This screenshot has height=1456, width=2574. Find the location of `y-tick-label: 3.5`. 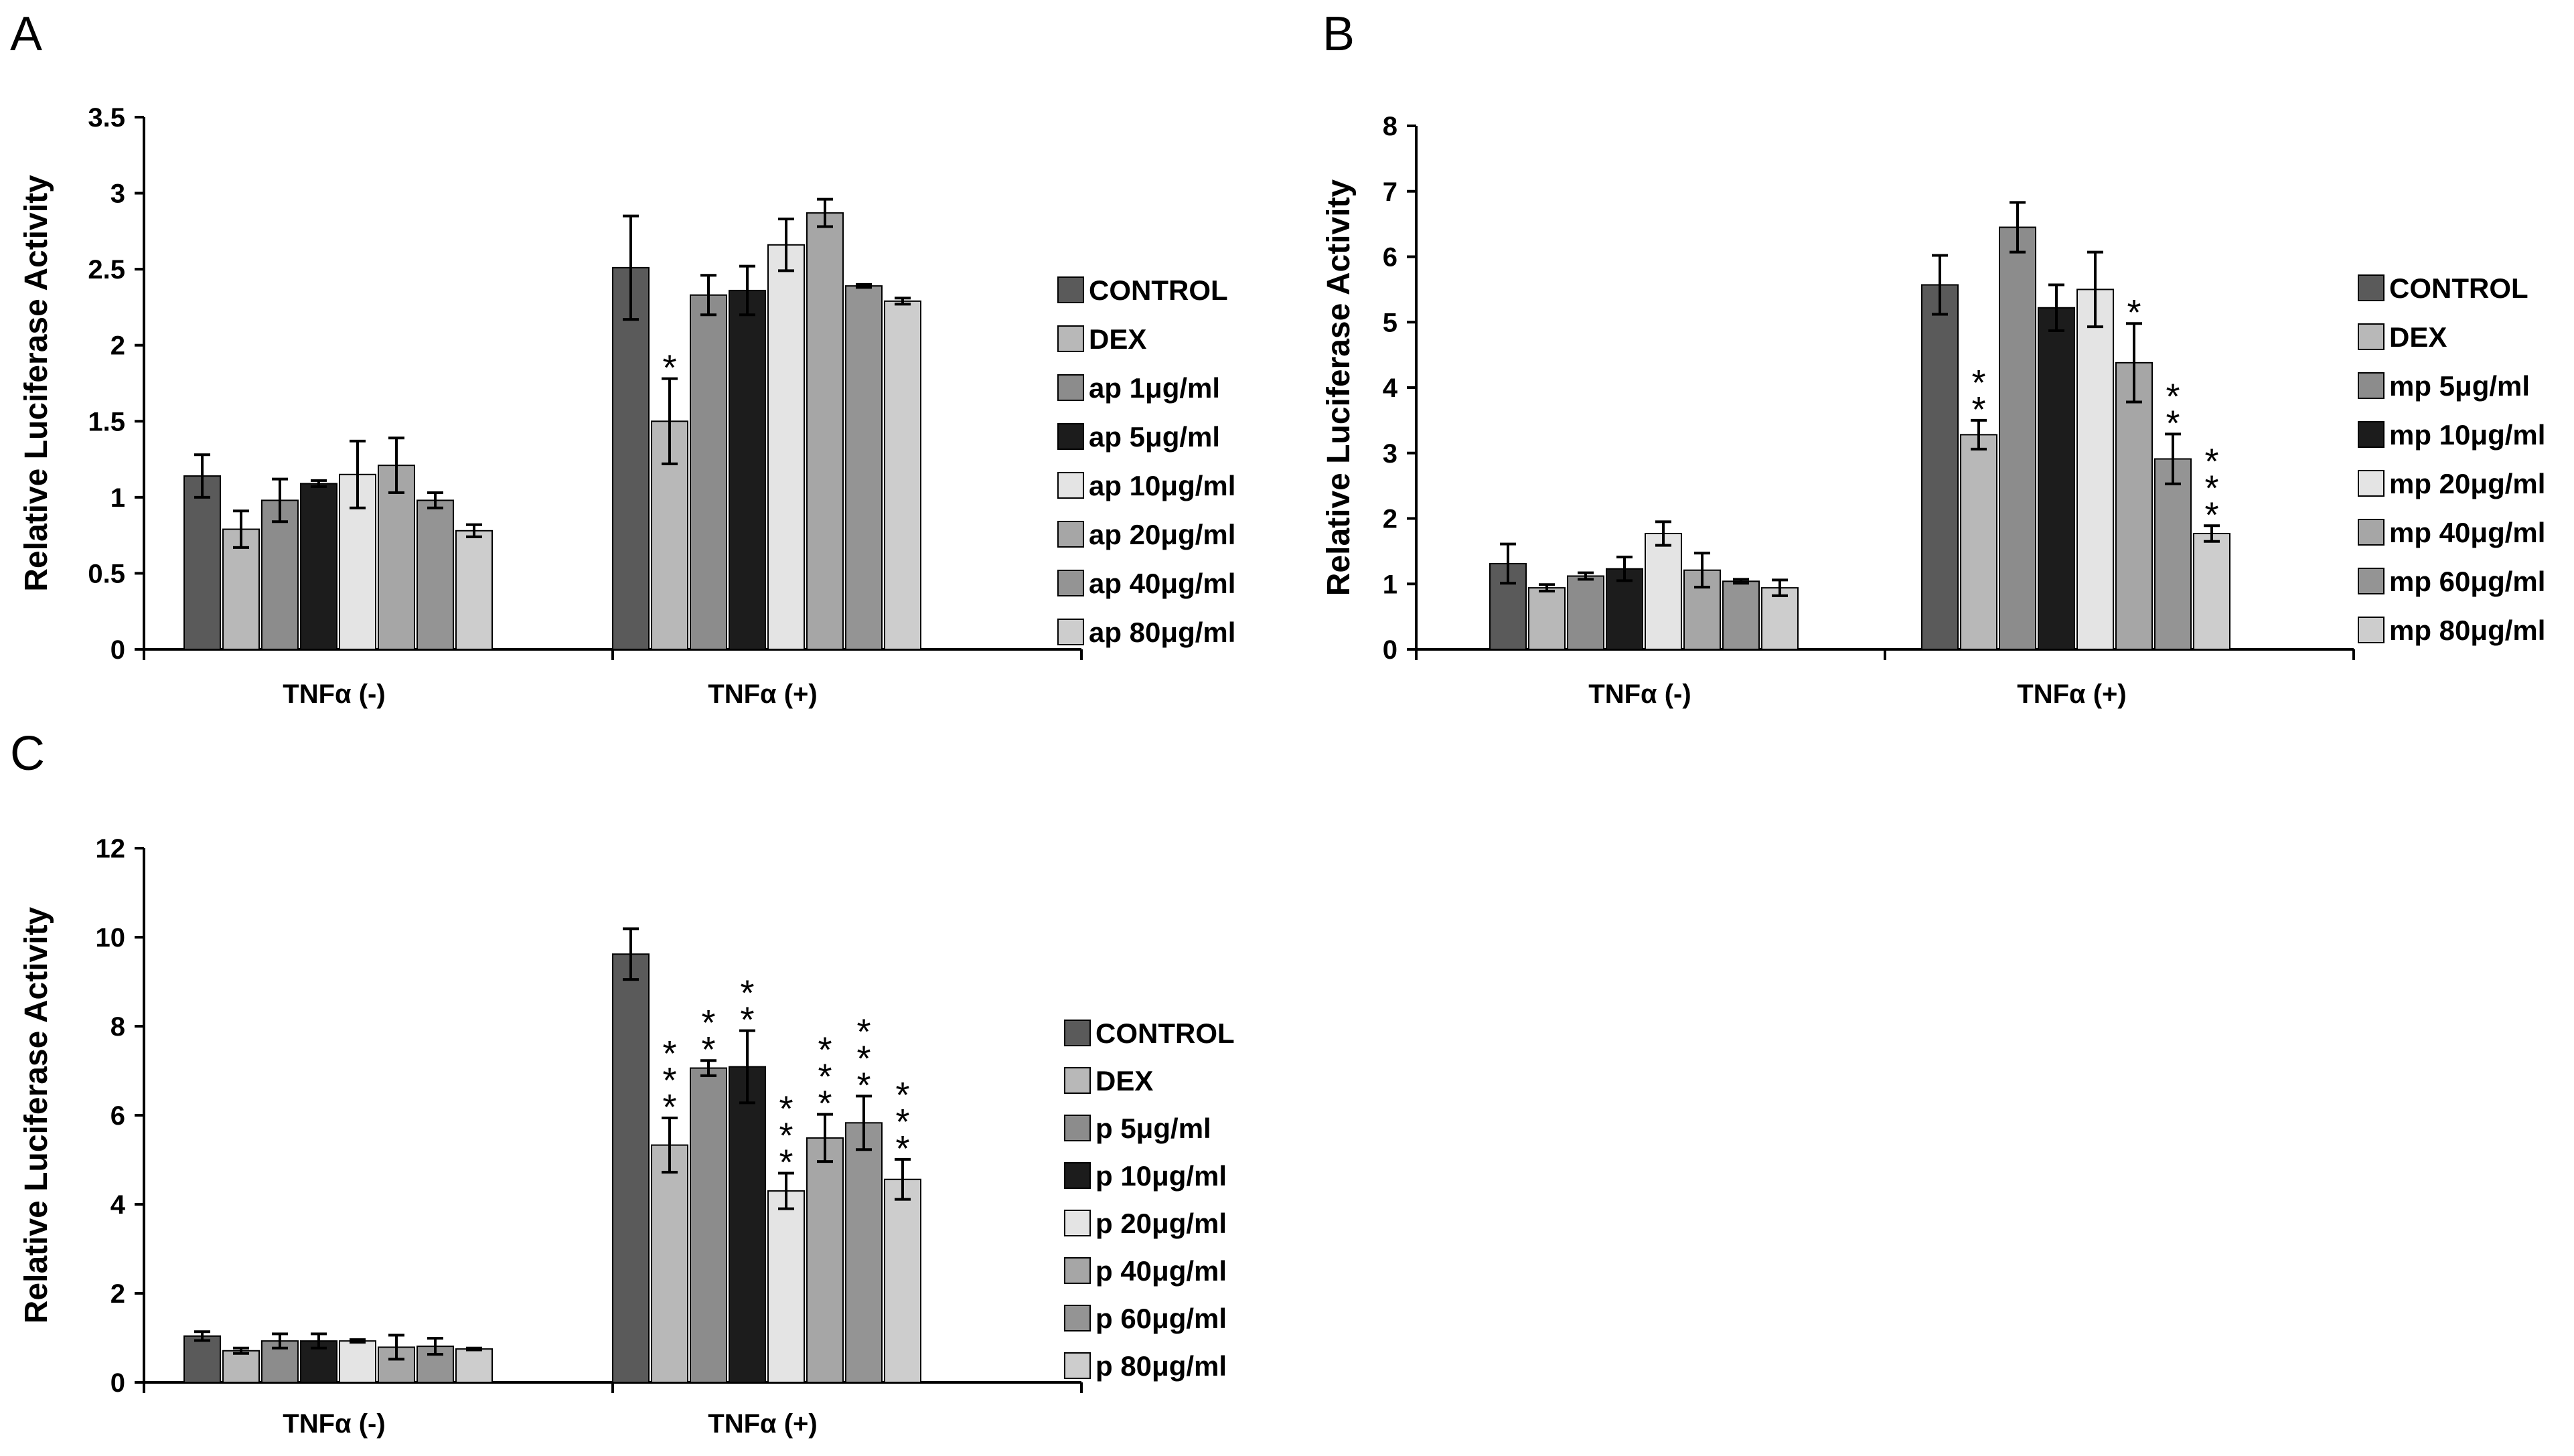

y-tick-label: 3.5 is located at coordinates (106, 118).